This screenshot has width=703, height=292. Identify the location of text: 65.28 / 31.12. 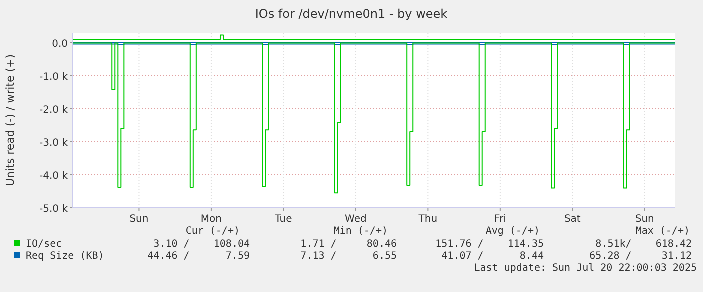
(641, 256).